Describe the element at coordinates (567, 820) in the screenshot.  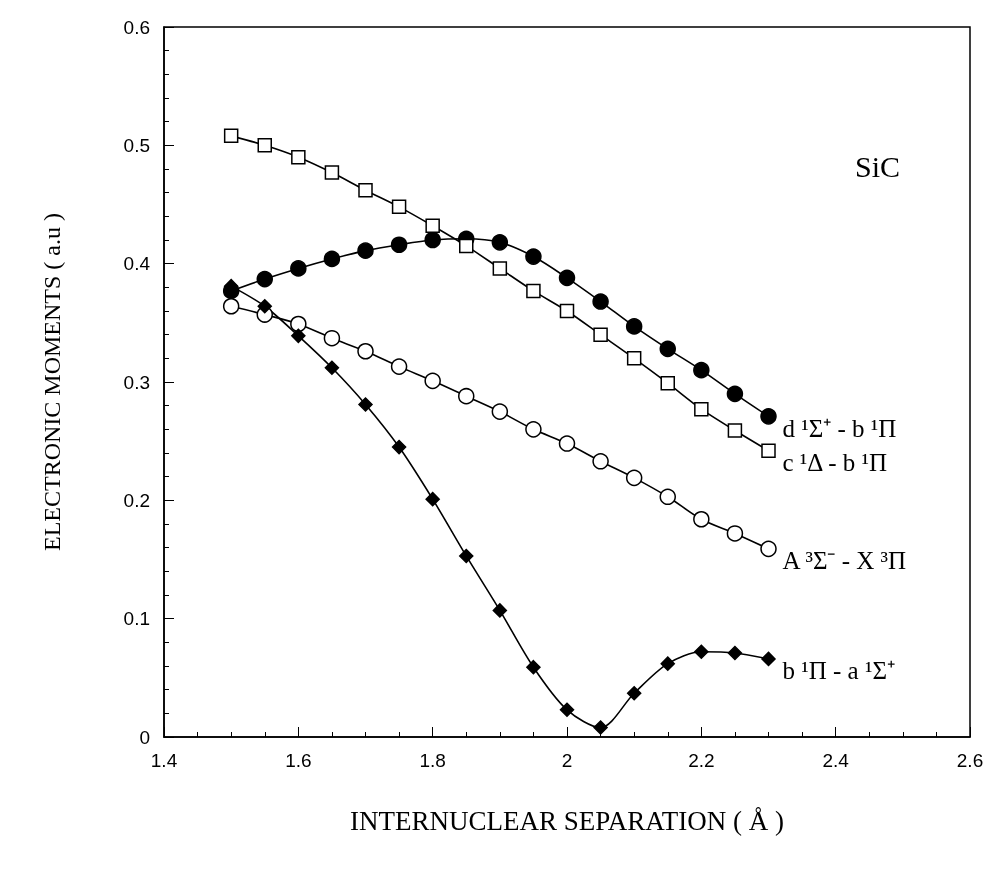
I see `x-axis-title: INTERNUCLEAR SEPARATION ( Å )` at that location.